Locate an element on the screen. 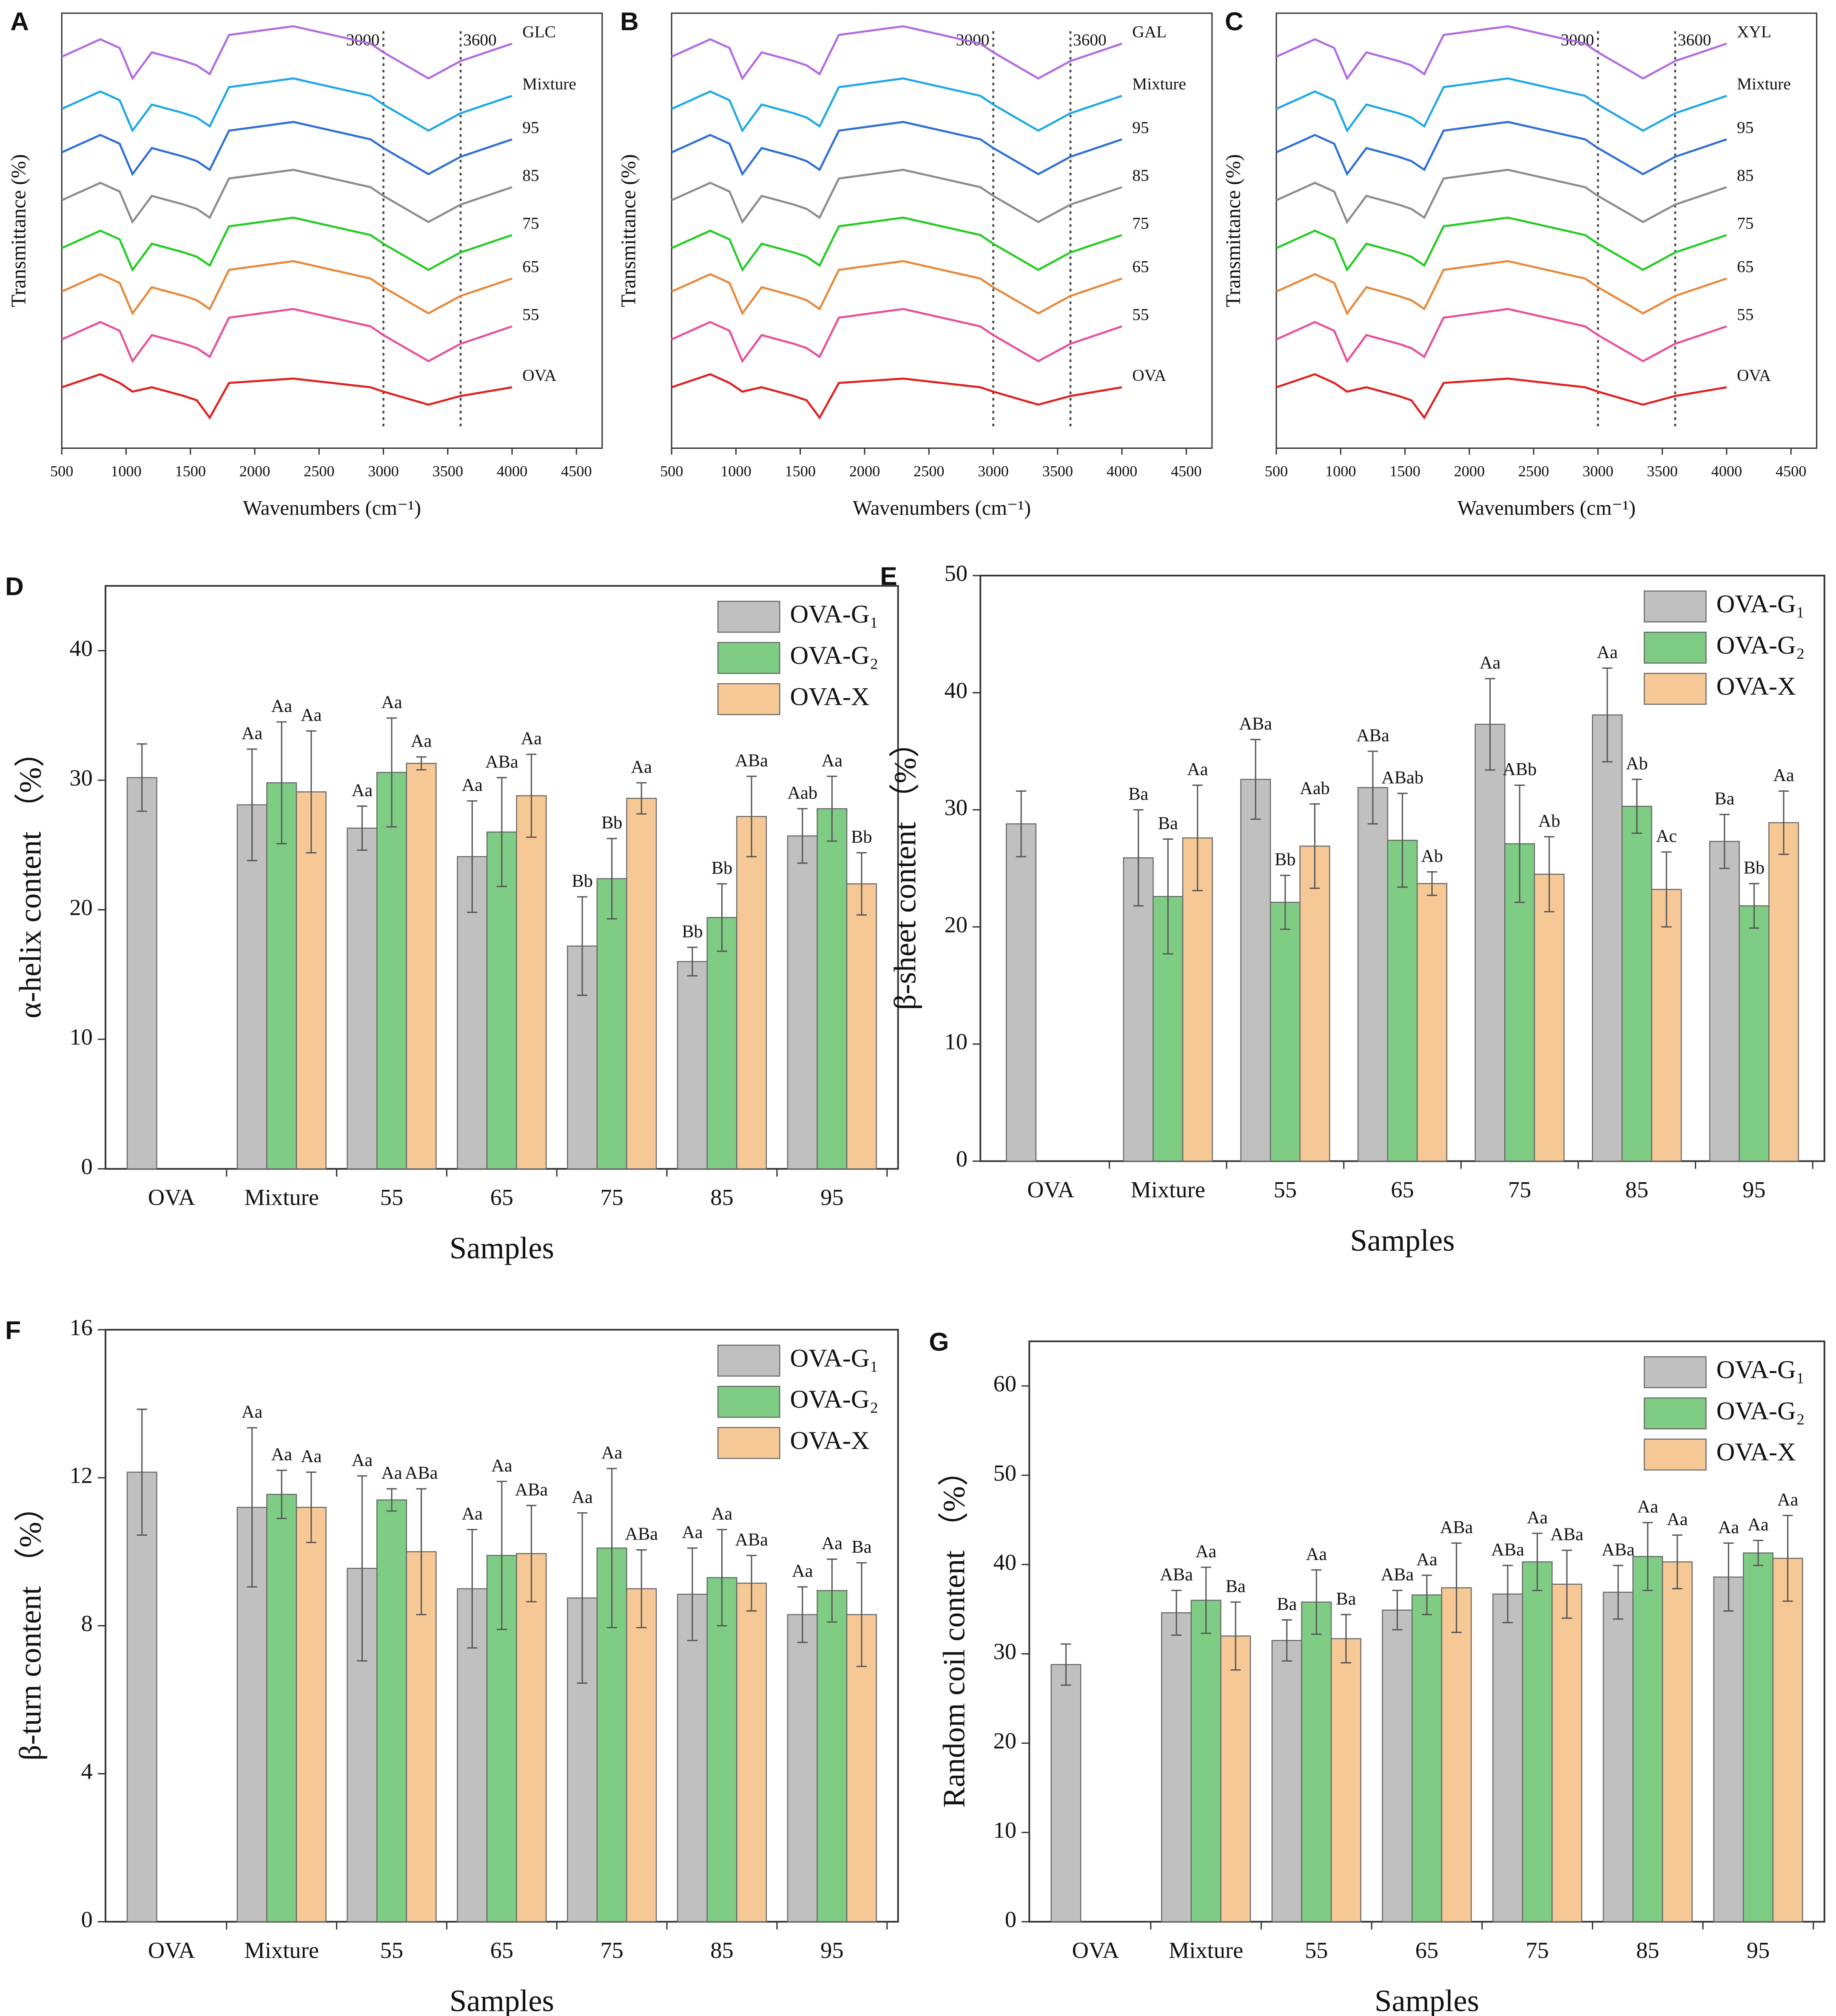  y-axis-label: β-turn content （%） is located at coordinates (30, 1626).